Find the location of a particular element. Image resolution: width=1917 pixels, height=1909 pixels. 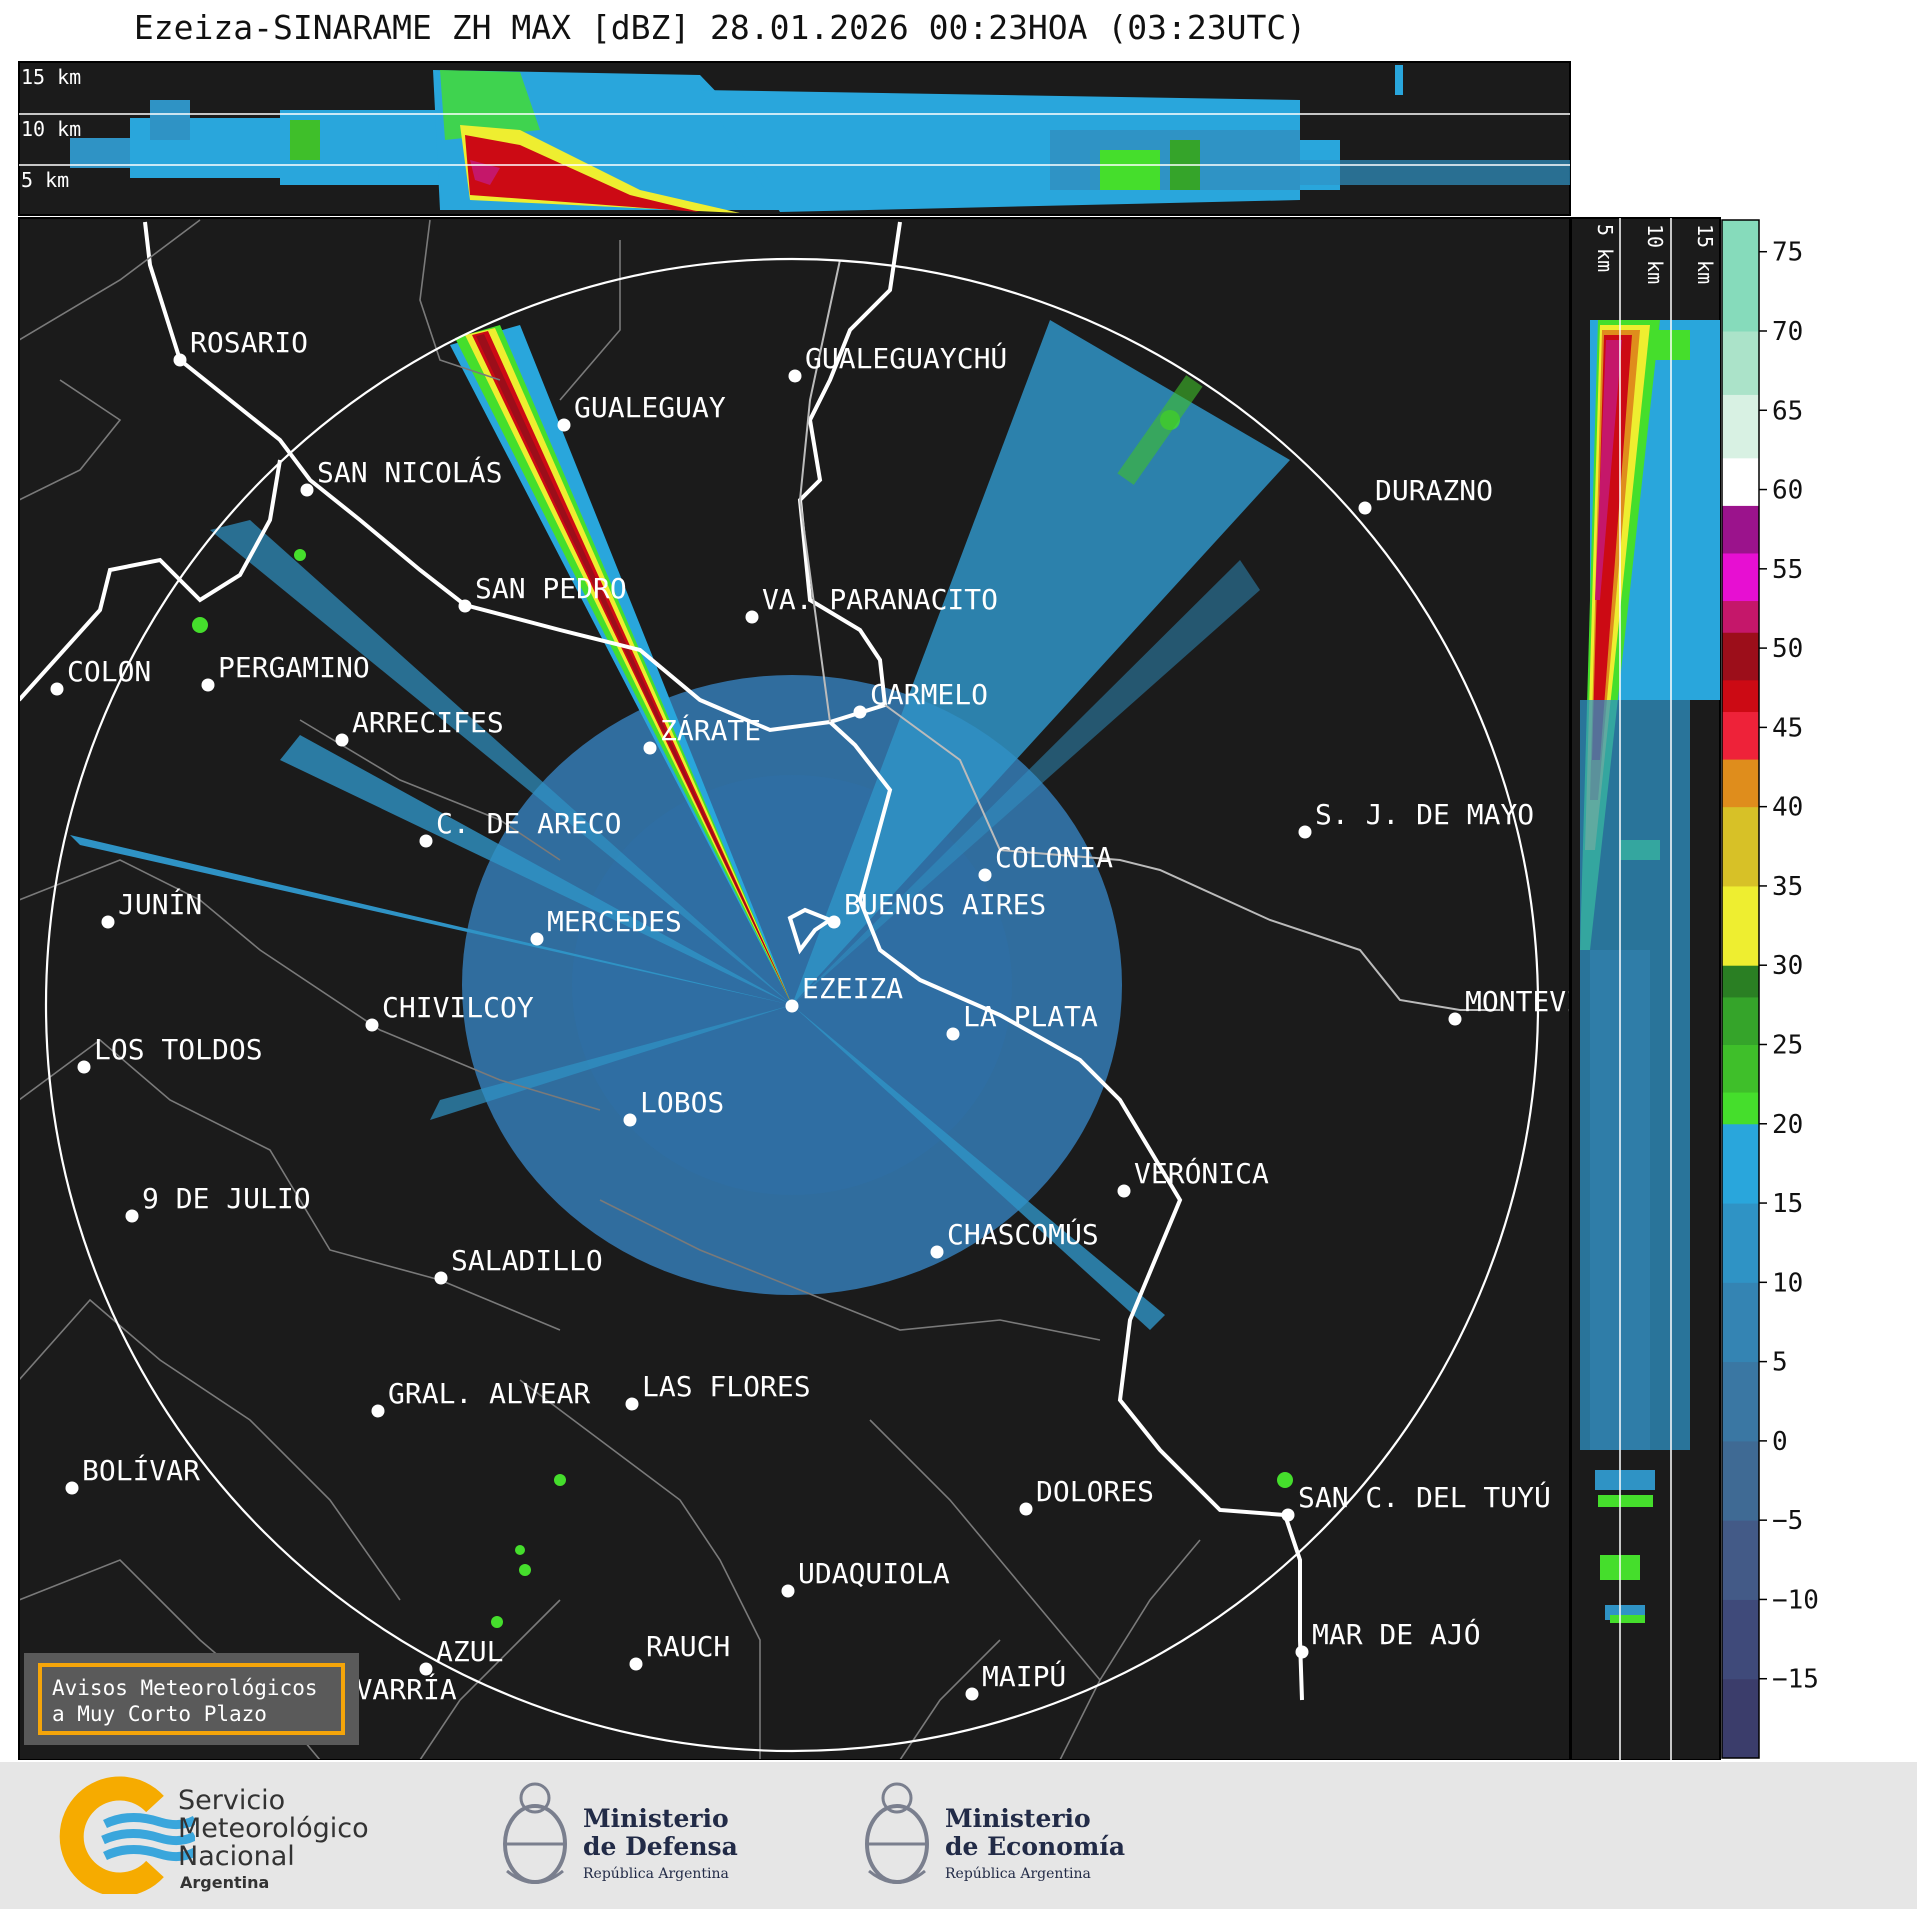

city-marker: PERGAMINO is located at coordinates (285, 671).